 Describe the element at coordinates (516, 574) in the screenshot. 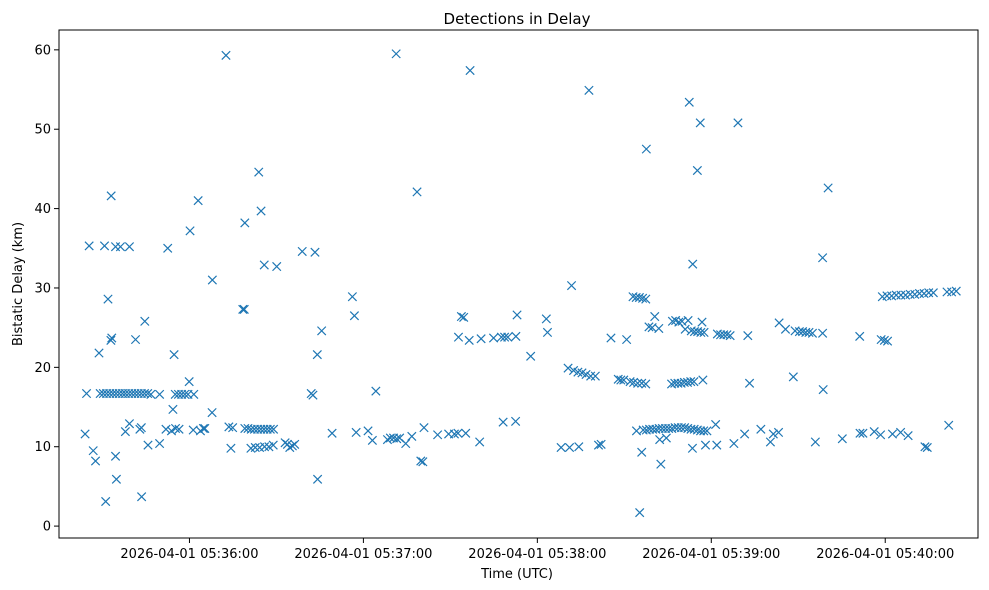

I see `x-axis-label: Time (UTC)` at that location.